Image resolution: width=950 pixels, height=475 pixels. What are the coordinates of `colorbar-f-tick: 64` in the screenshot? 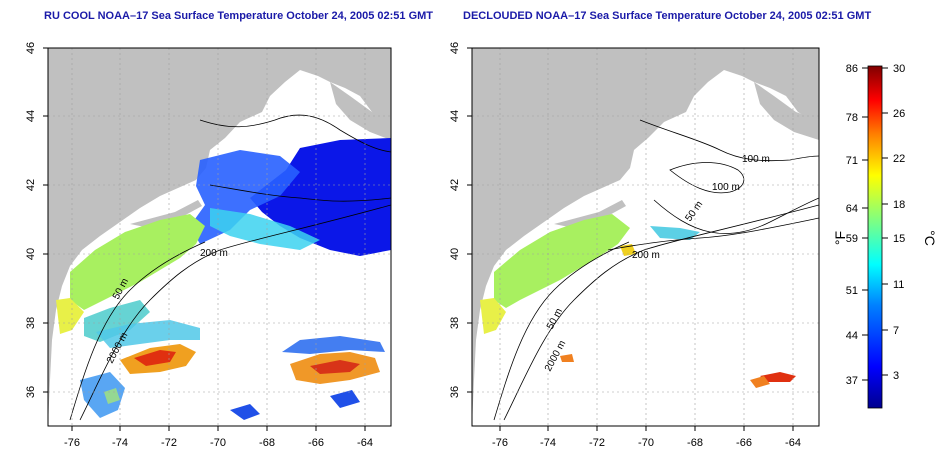 It's located at (852, 209).